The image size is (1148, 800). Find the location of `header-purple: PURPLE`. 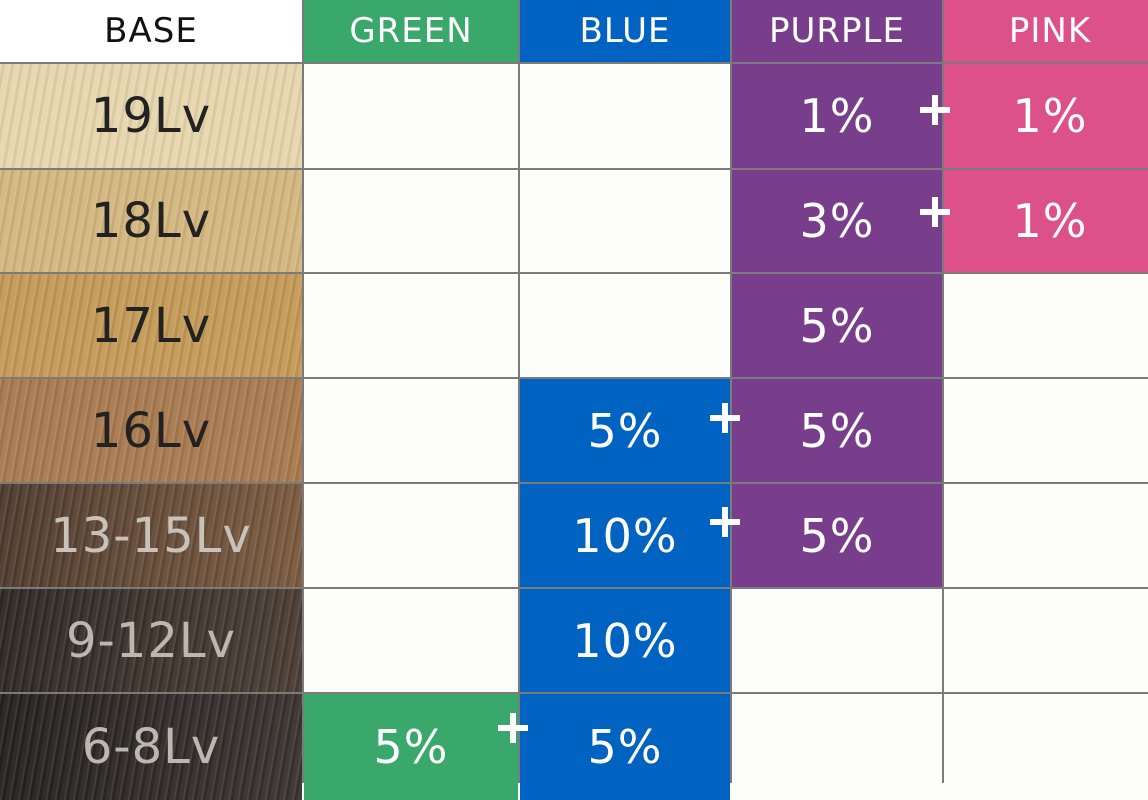

header-purple: PURPLE is located at coordinates (837, 31).